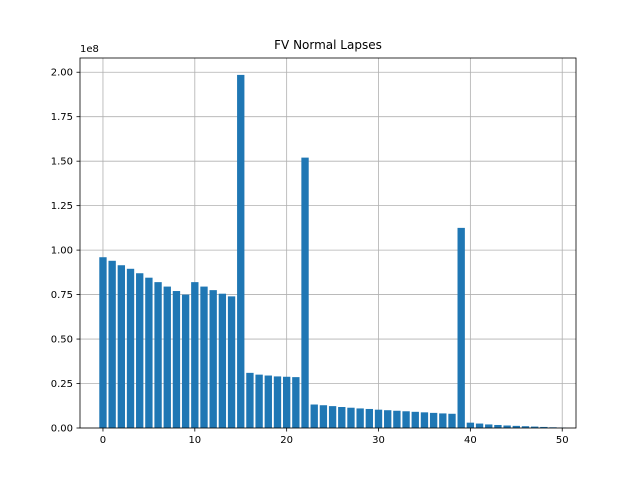 The image size is (640, 480). What do you see at coordinates (89, 49) in the screenshot?
I see `y-offset-text: 1e8` at bounding box center [89, 49].